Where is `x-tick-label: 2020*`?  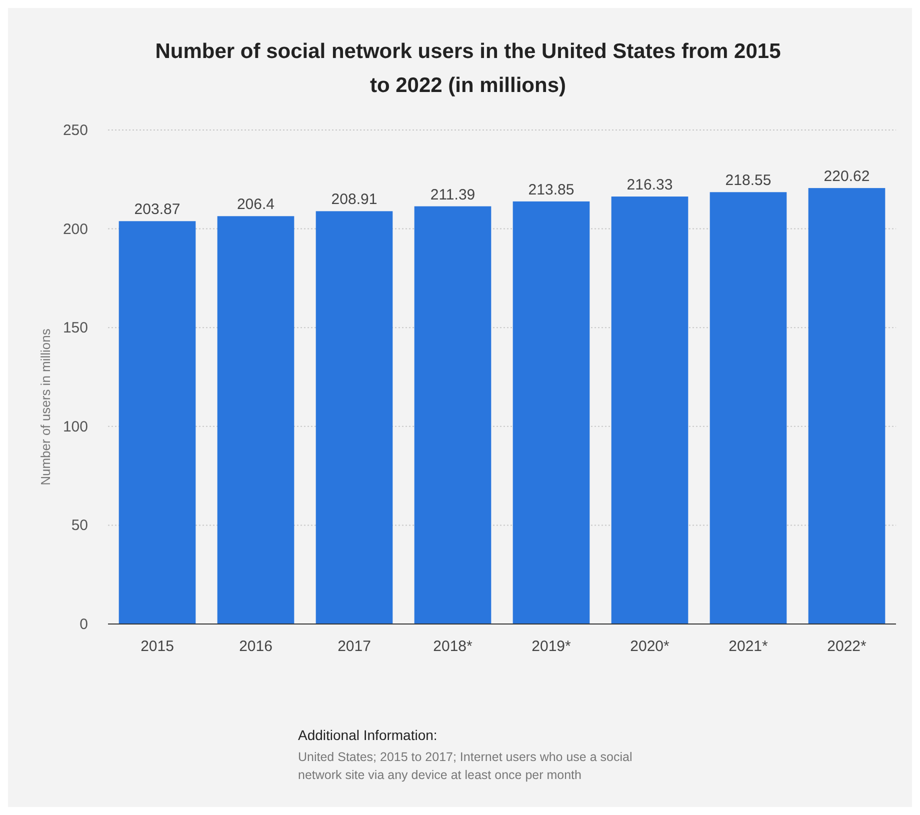
x-tick-label: 2020* is located at coordinates (650, 646).